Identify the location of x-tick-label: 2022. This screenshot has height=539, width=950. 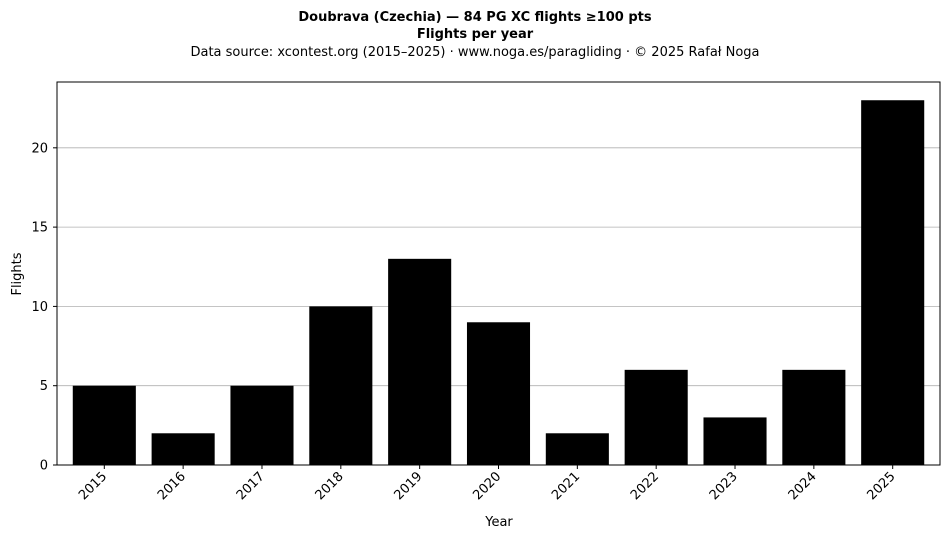
(645, 486).